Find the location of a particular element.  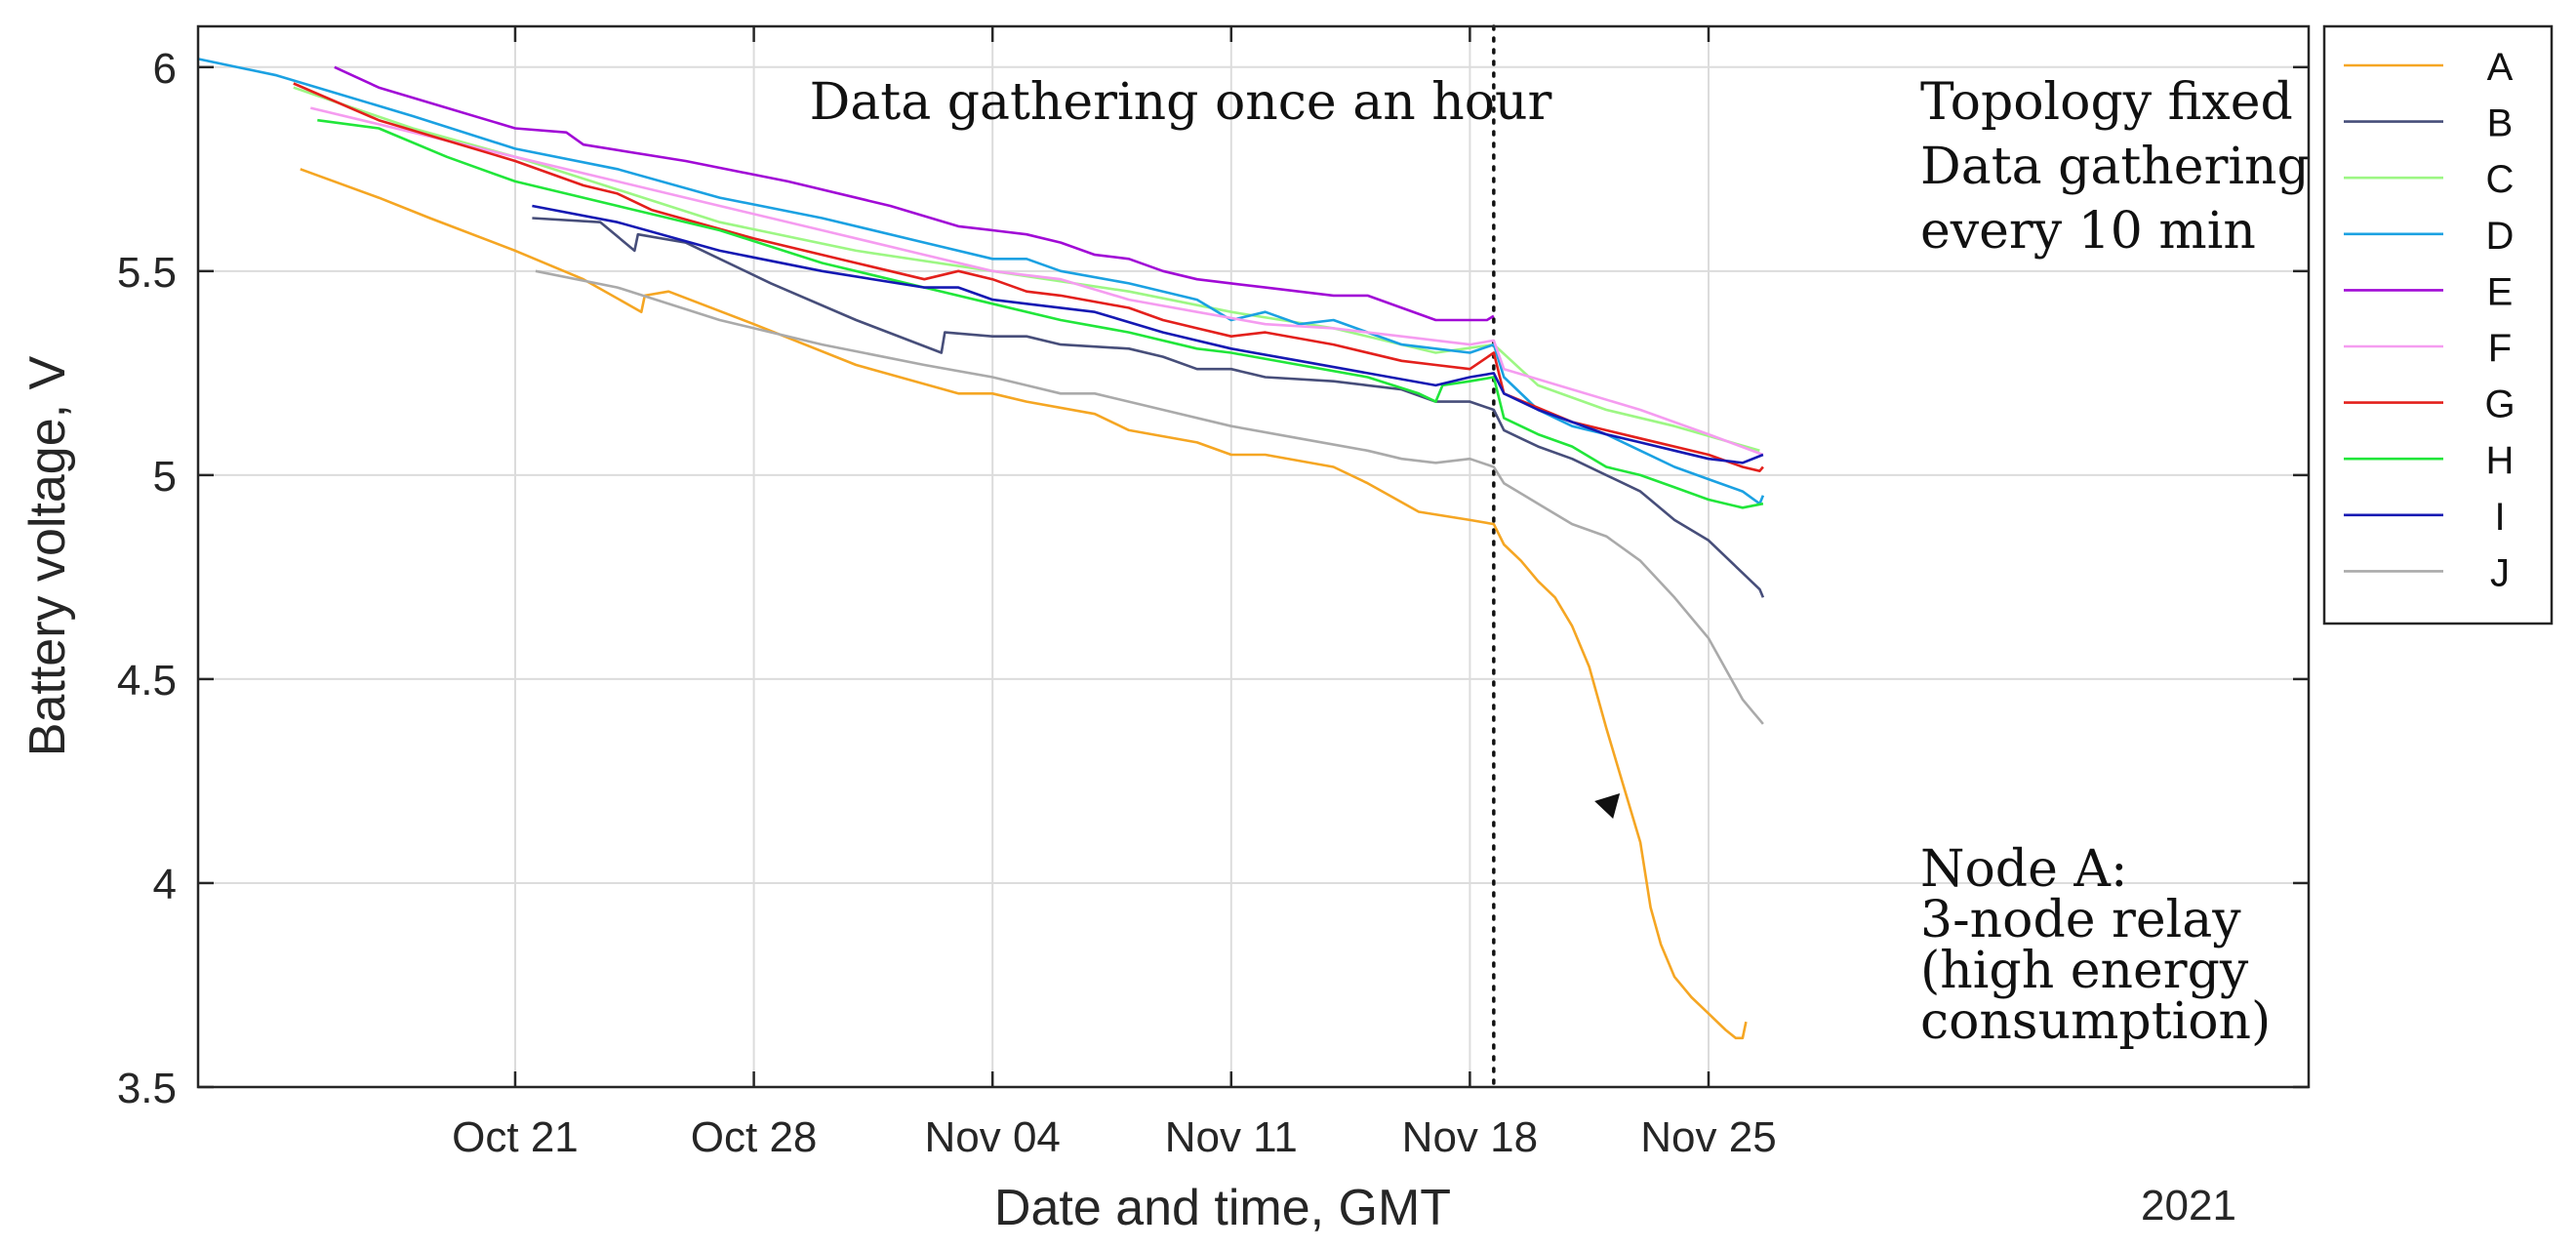

y-tick-label: 5.5 is located at coordinates (147, 273).